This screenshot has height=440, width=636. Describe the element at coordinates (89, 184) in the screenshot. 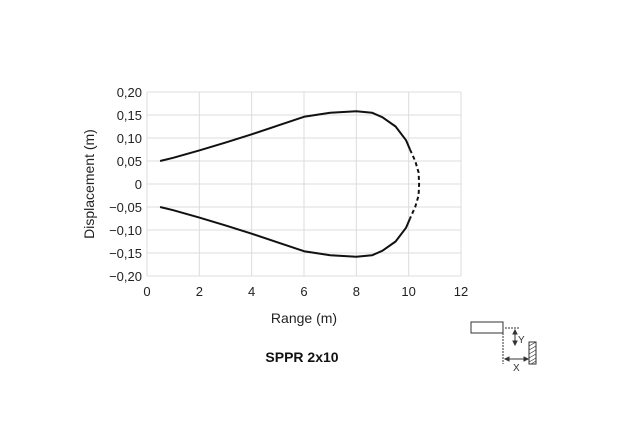

I see `y-axis-label: Displacement (m)` at that location.